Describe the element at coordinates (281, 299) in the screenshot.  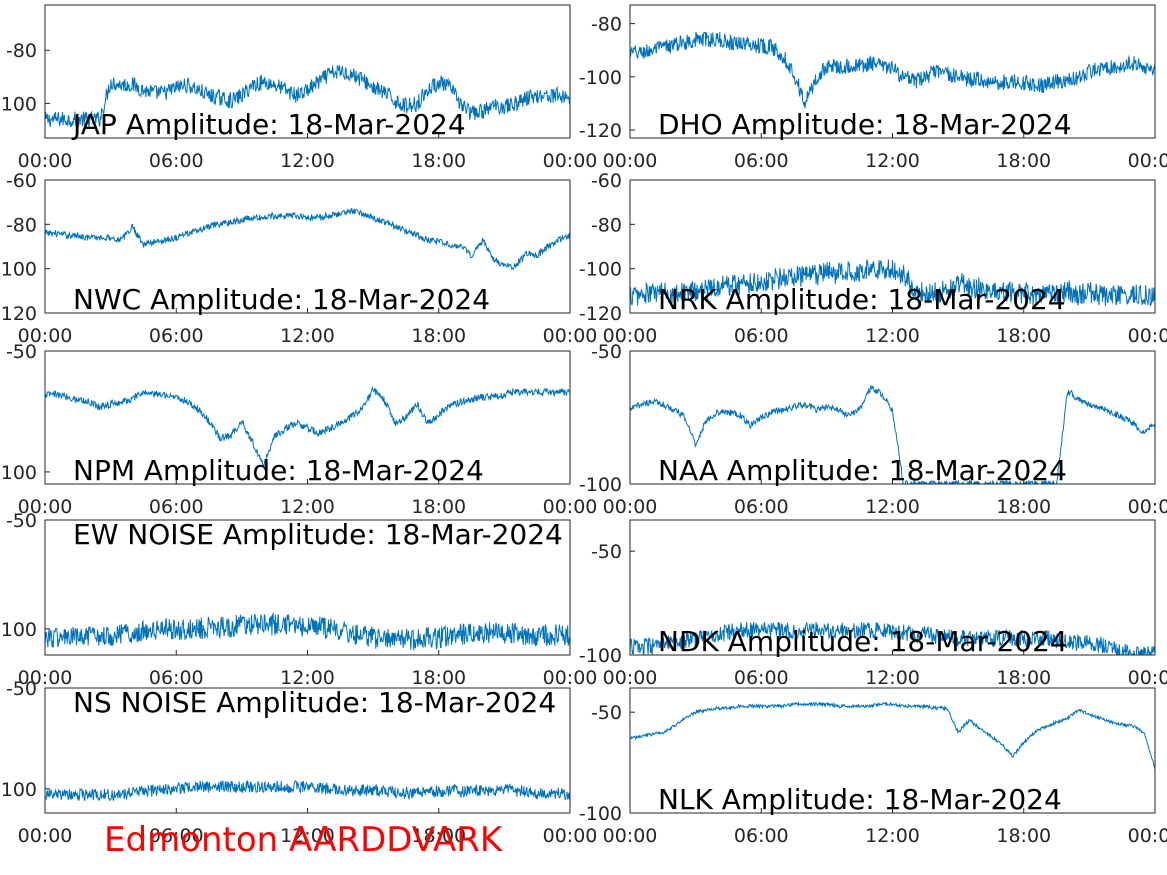
I see `panel-title: NWC Amplitude: 18-Mar-2024` at that location.